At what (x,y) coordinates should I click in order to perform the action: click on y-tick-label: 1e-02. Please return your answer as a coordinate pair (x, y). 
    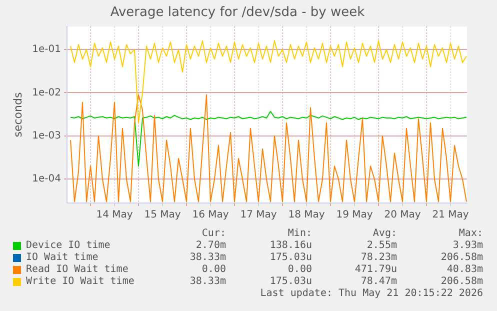
    Looking at the image, I should click on (46, 92).